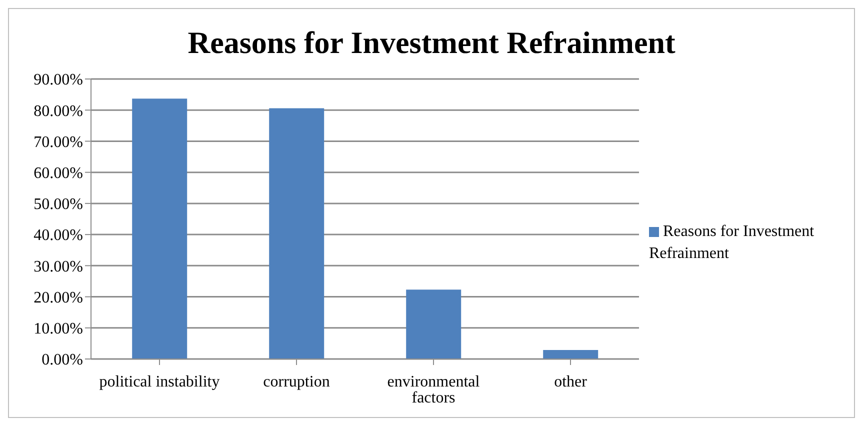  Describe the element at coordinates (58, 173) in the screenshot. I see `y-tick-label: 60.00%` at that location.